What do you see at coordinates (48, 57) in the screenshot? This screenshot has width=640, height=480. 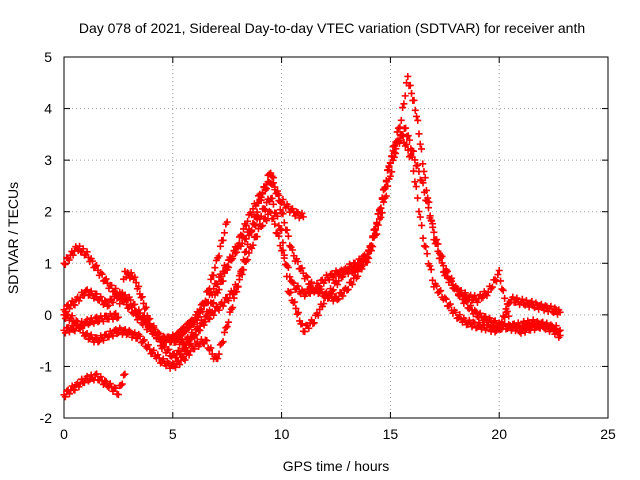 I see `y-tick-label: 5` at bounding box center [48, 57].